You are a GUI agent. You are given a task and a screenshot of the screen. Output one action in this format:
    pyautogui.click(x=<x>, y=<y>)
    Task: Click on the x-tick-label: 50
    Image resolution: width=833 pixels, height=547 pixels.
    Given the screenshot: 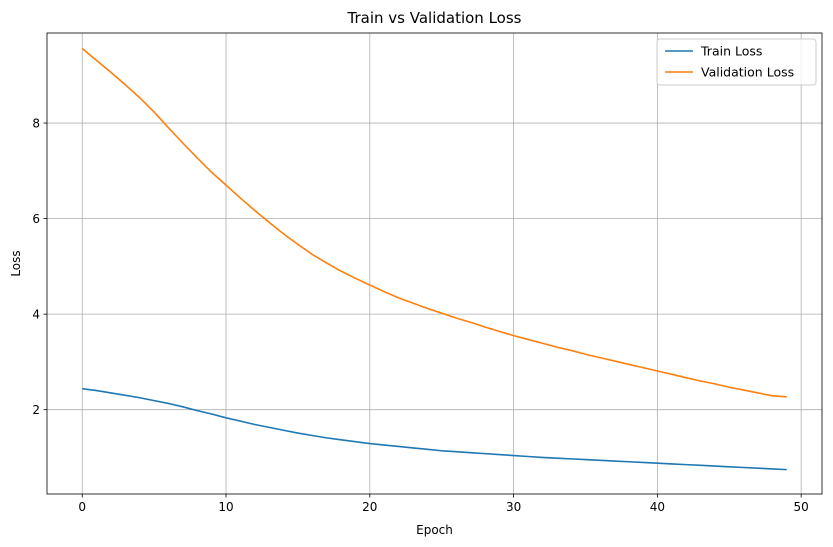 What is the action you would take?
    pyautogui.click(x=801, y=507)
    